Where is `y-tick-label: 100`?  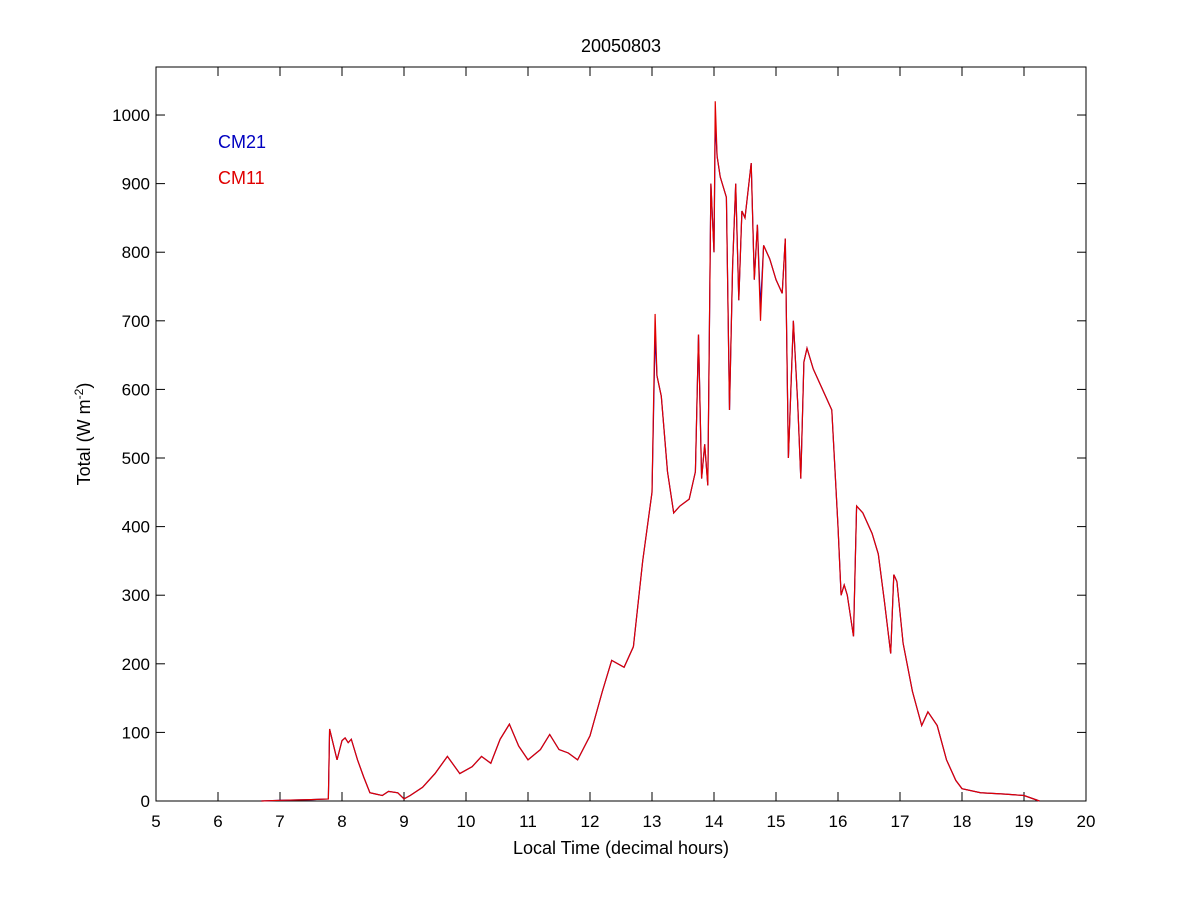
y-tick-label: 100 is located at coordinates (136, 732).